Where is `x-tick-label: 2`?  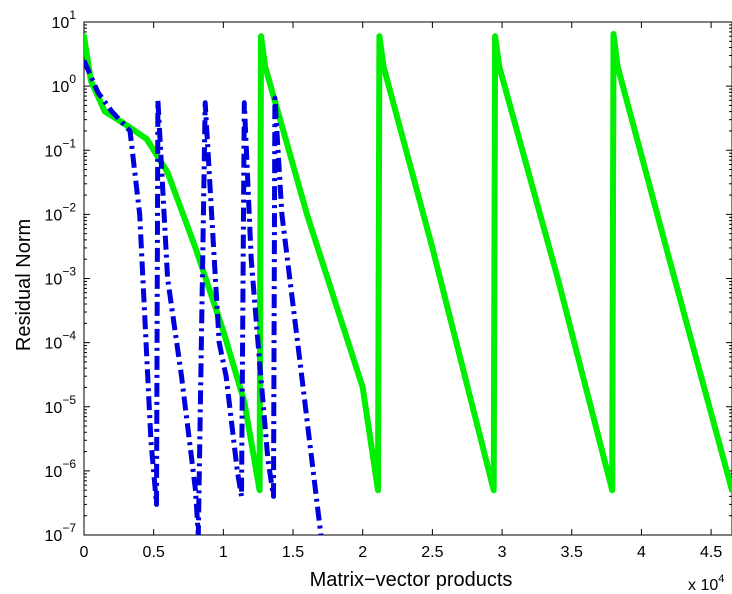
x-tick-label: 2 is located at coordinates (362, 552).